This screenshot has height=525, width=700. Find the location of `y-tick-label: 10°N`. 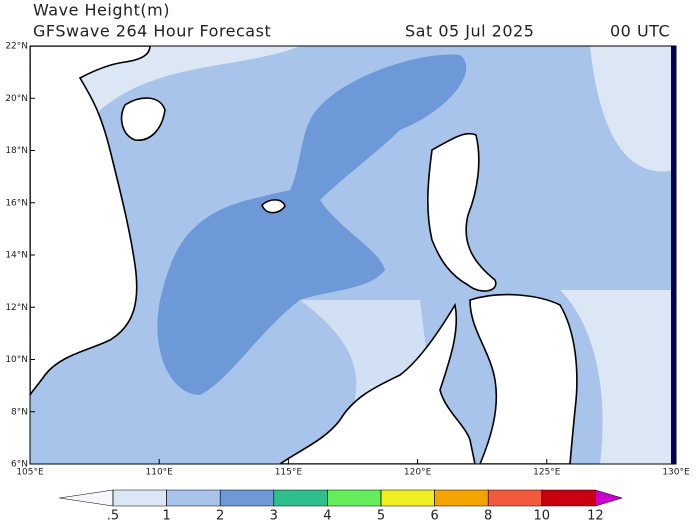

y-tick-label: 10°N is located at coordinates (16, 360).